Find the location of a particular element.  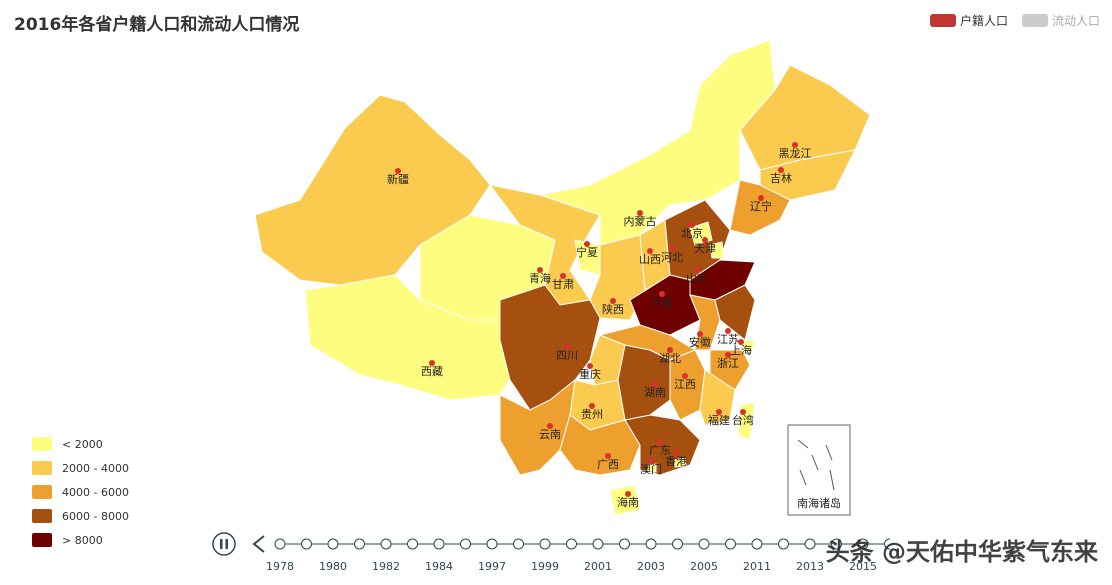

timeline-year-label: 2011 is located at coordinates (757, 566).